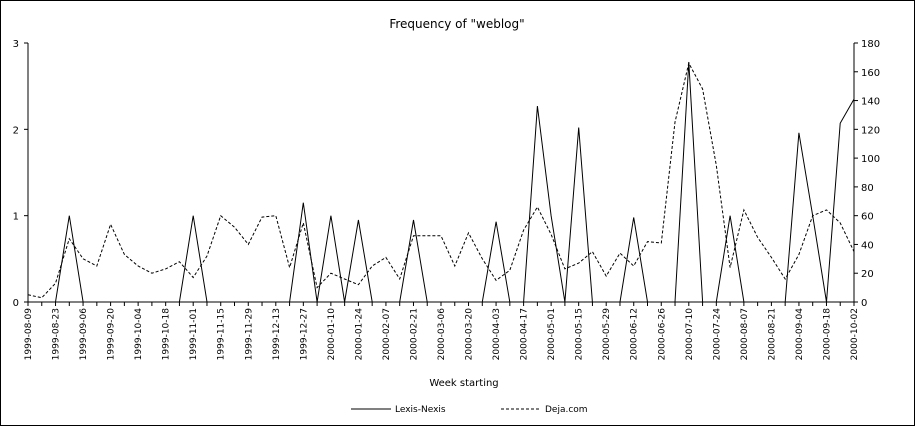  What do you see at coordinates (800, 334) in the screenshot?
I see `x-tick-label: 2000-09-04` at bounding box center [800, 334].